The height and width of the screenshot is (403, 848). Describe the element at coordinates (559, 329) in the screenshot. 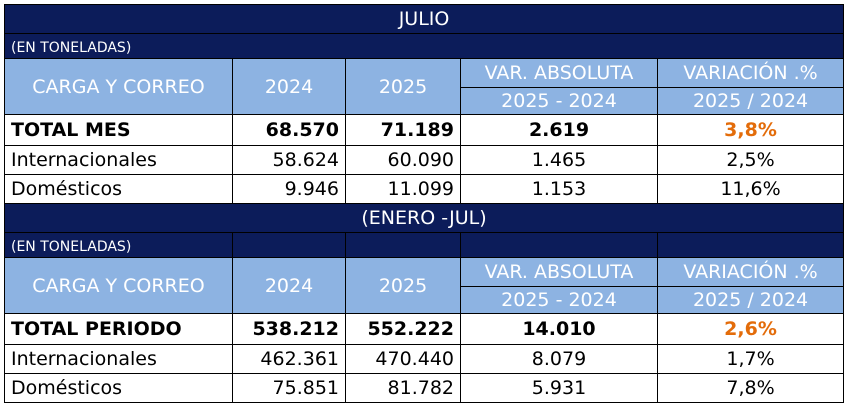

I see `value-cell: 14.010` at that location.